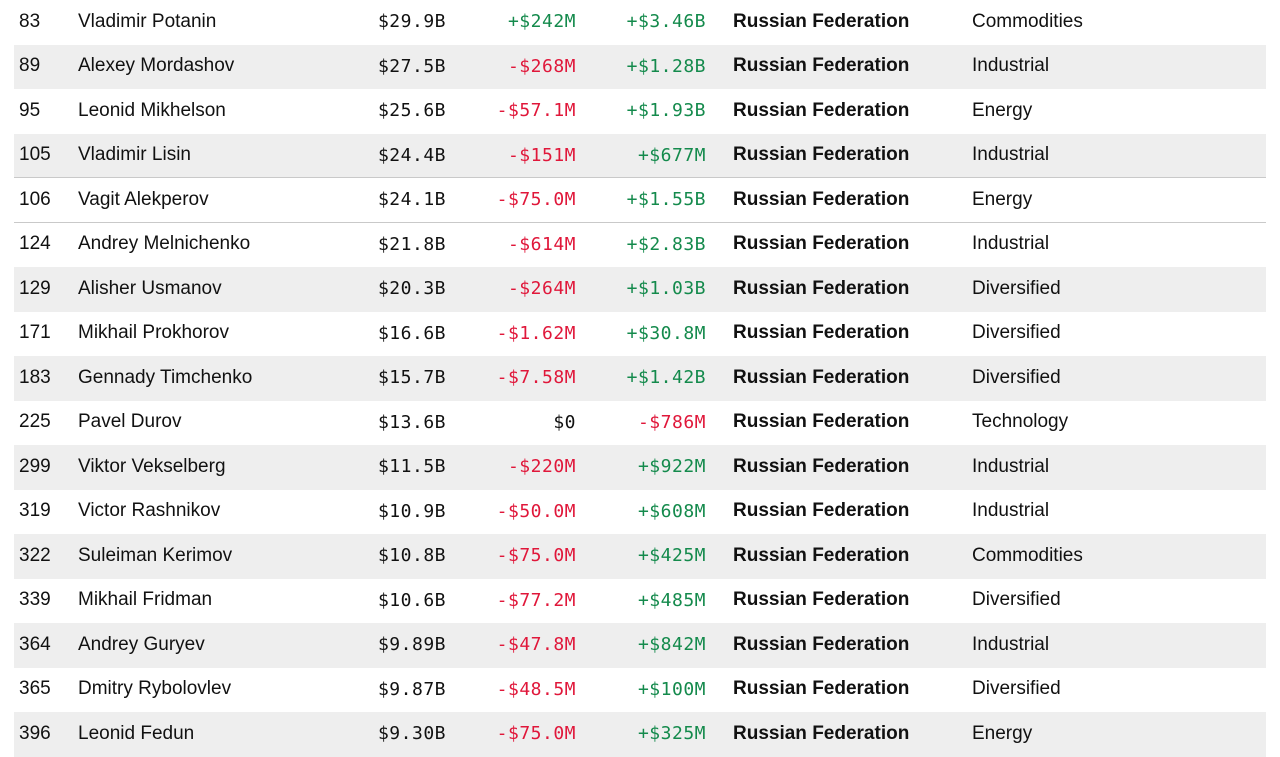 This screenshot has width=1280, height=757. I want to click on name-cell: Suleiman Kerimov, so click(155, 555).